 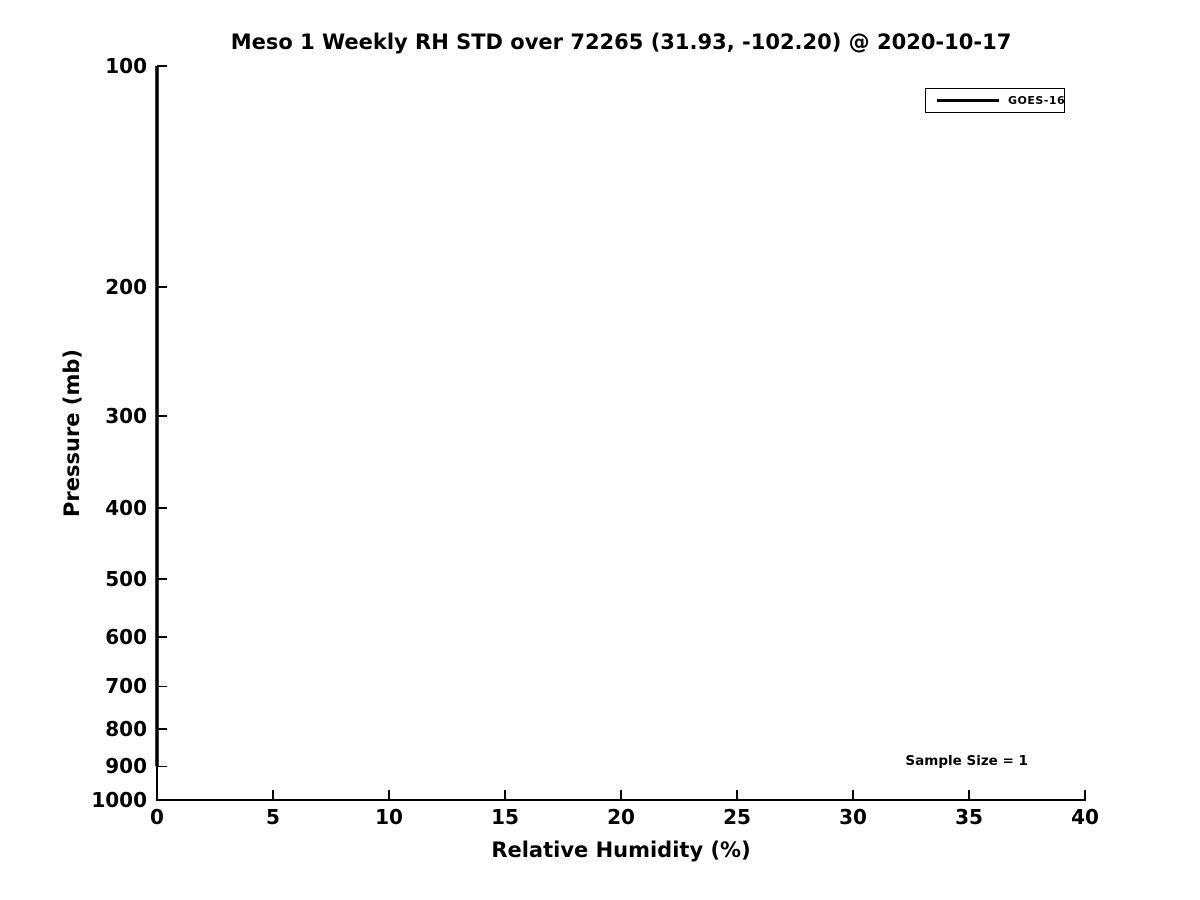 I want to click on x-tick-label: 20, so click(x=621, y=817).